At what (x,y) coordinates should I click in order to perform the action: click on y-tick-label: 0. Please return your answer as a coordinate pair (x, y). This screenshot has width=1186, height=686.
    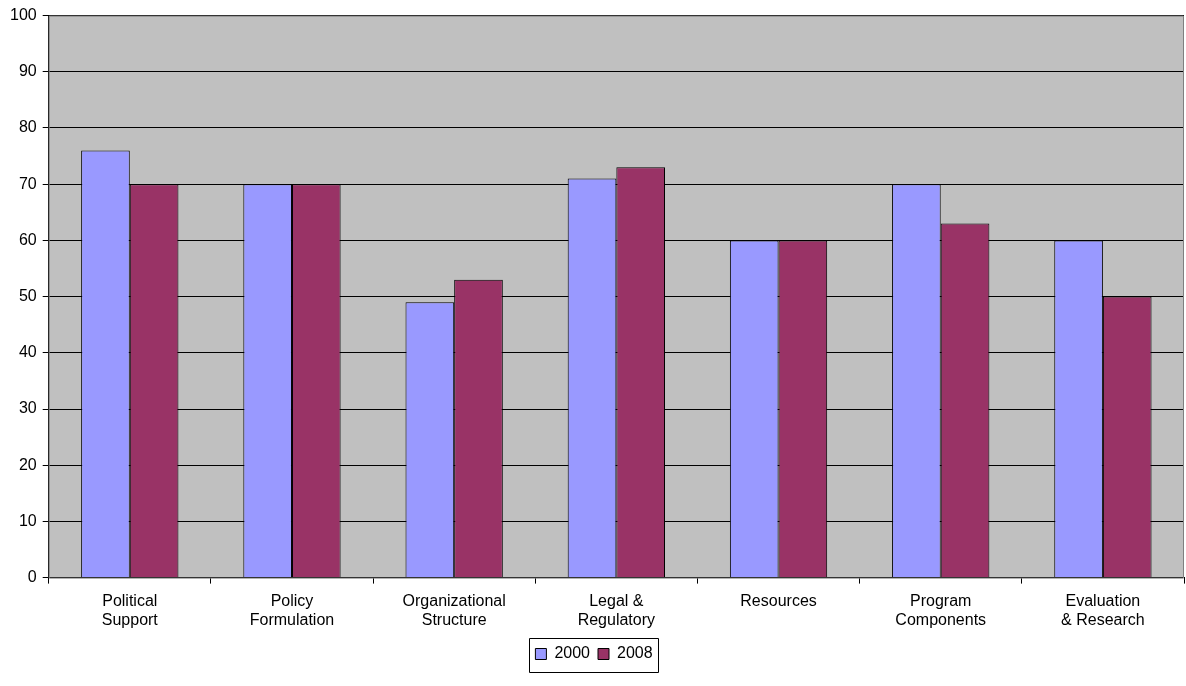
    Looking at the image, I should click on (32, 577).